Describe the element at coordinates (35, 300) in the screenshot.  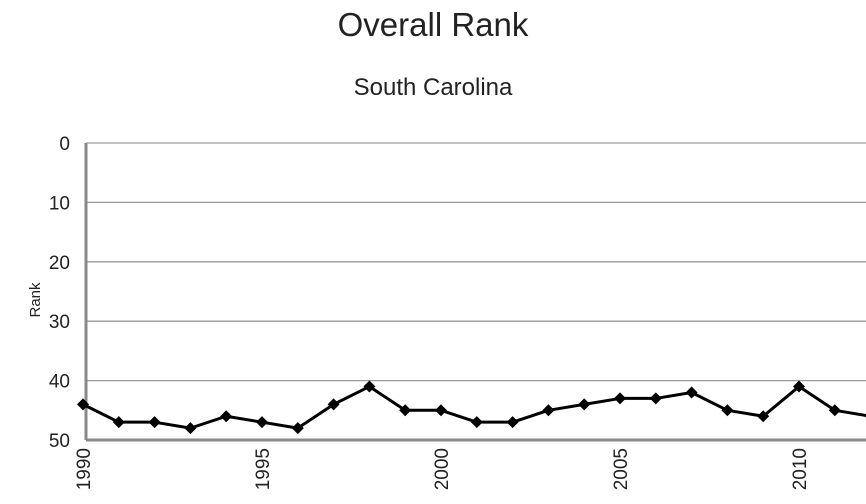
I see `y-axis-label: Rank` at that location.